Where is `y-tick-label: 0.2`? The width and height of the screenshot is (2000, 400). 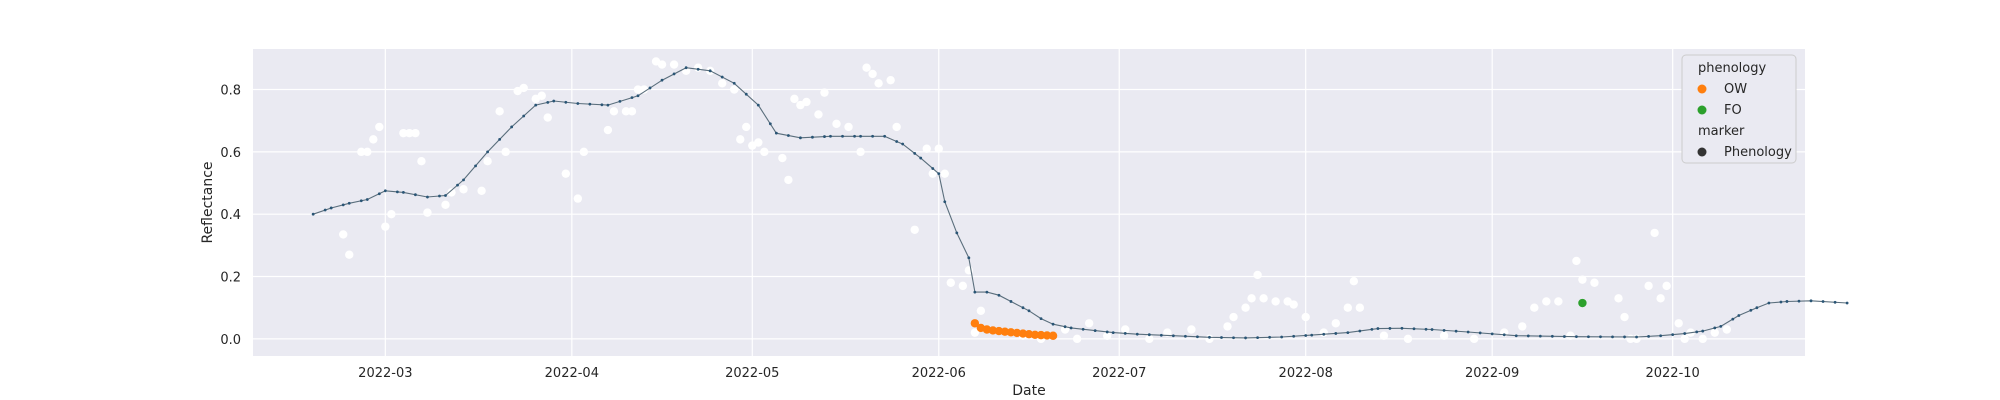
y-tick-label: 0.2 is located at coordinates (230, 278).